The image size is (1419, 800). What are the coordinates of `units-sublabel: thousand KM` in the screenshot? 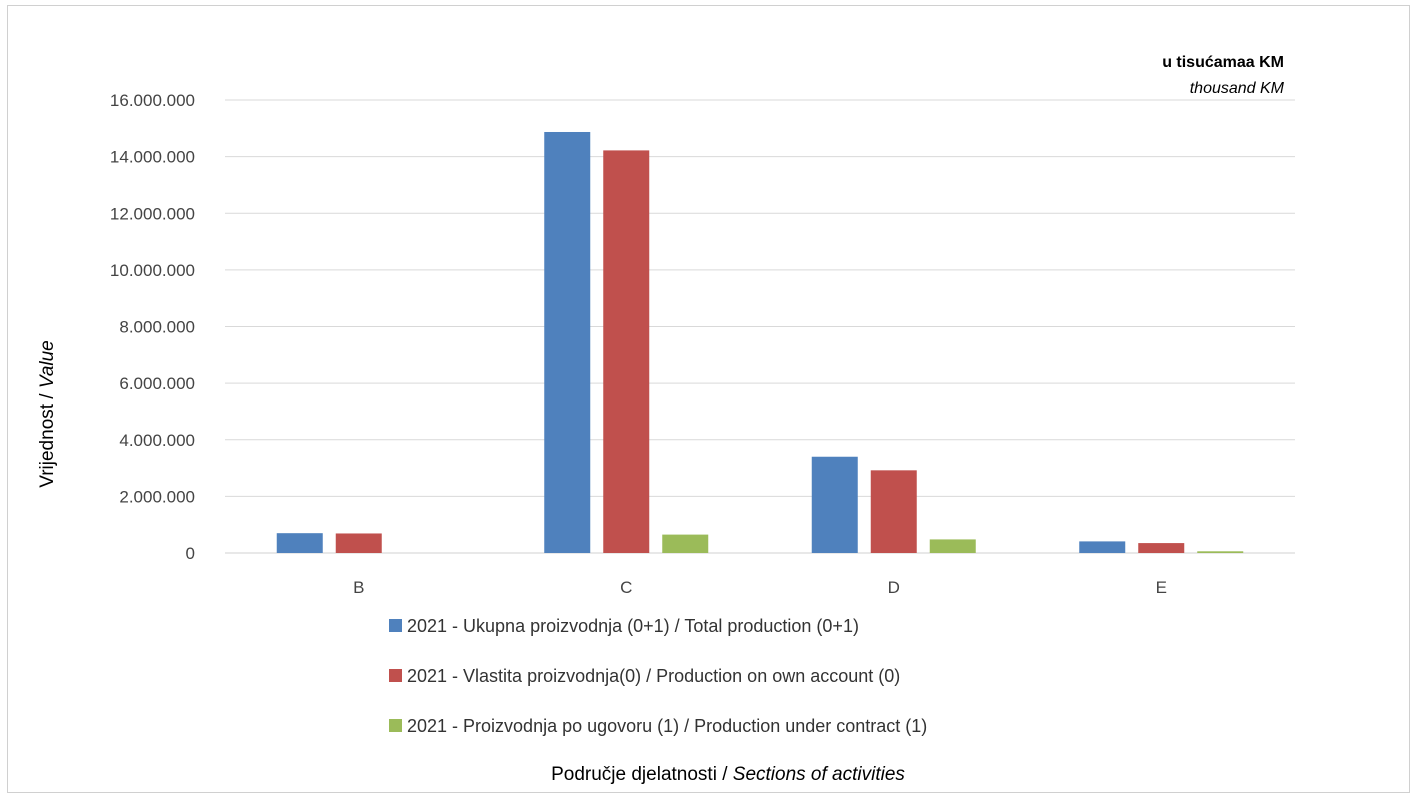 It's located at (1237, 88).